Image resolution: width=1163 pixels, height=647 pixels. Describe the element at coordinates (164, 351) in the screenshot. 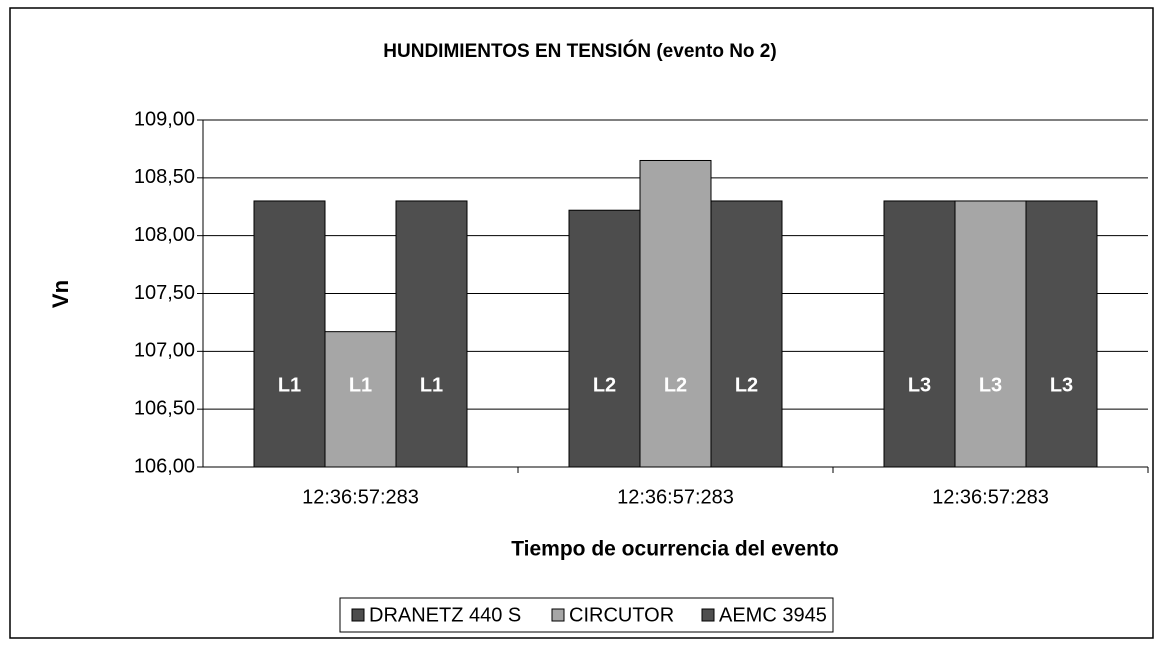

I see `y-tick-label: 107,00` at that location.